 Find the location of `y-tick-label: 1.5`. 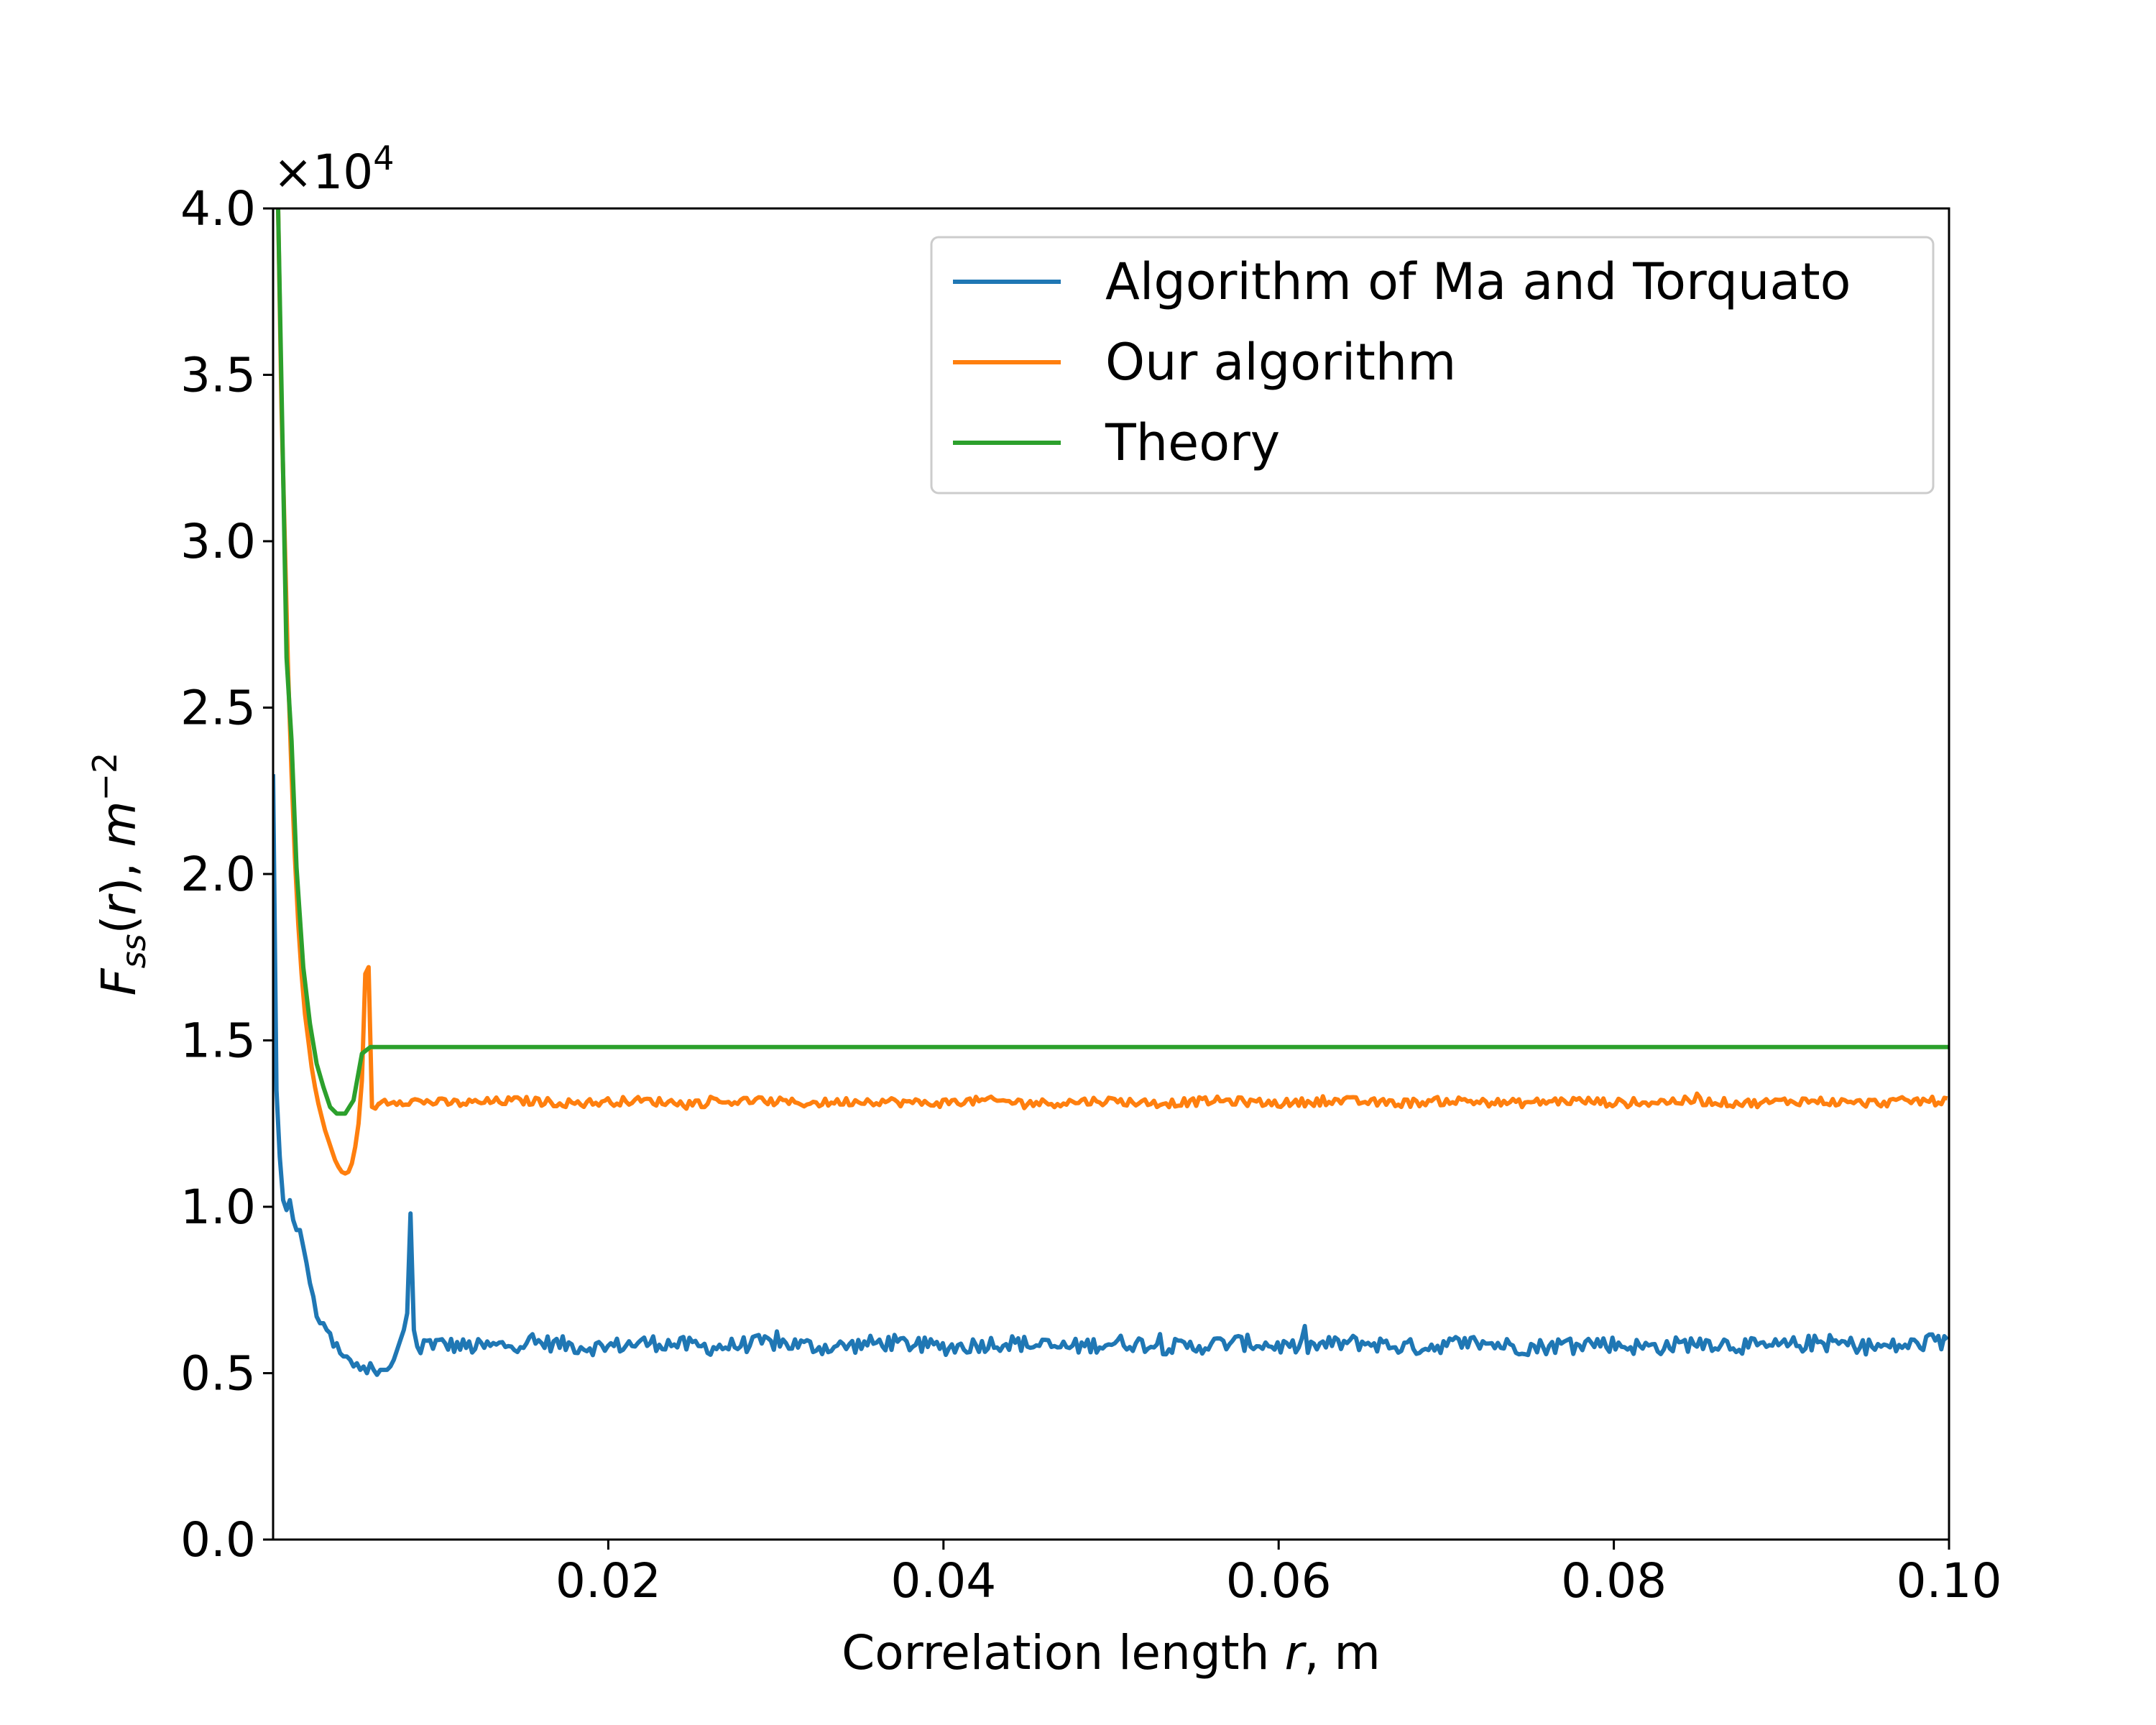

y-tick-label: 1.5 is located at coordinates (218, 1041).